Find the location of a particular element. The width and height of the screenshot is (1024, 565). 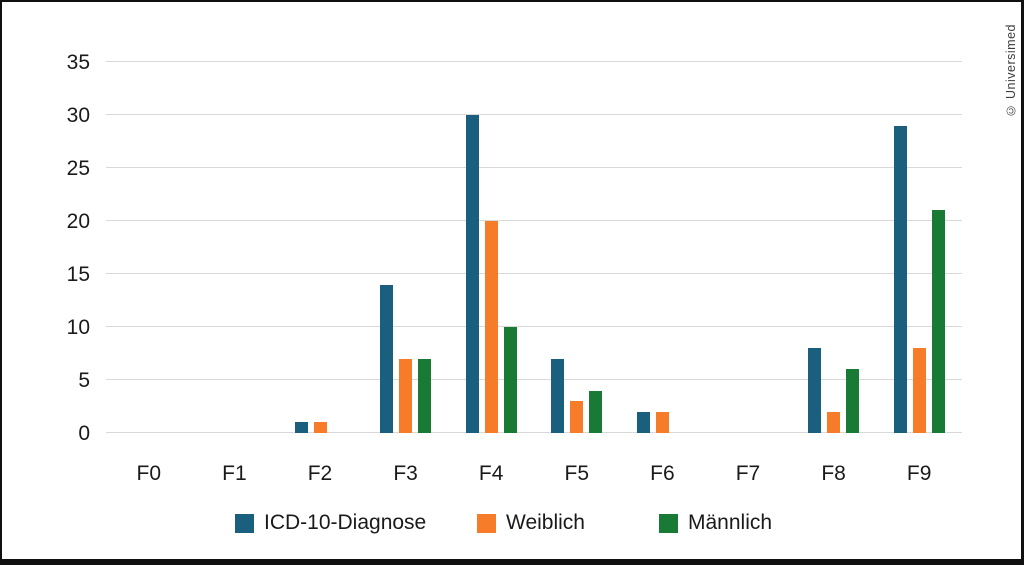

bar-F8-m-nnlich is located at coordinates (853, 401).